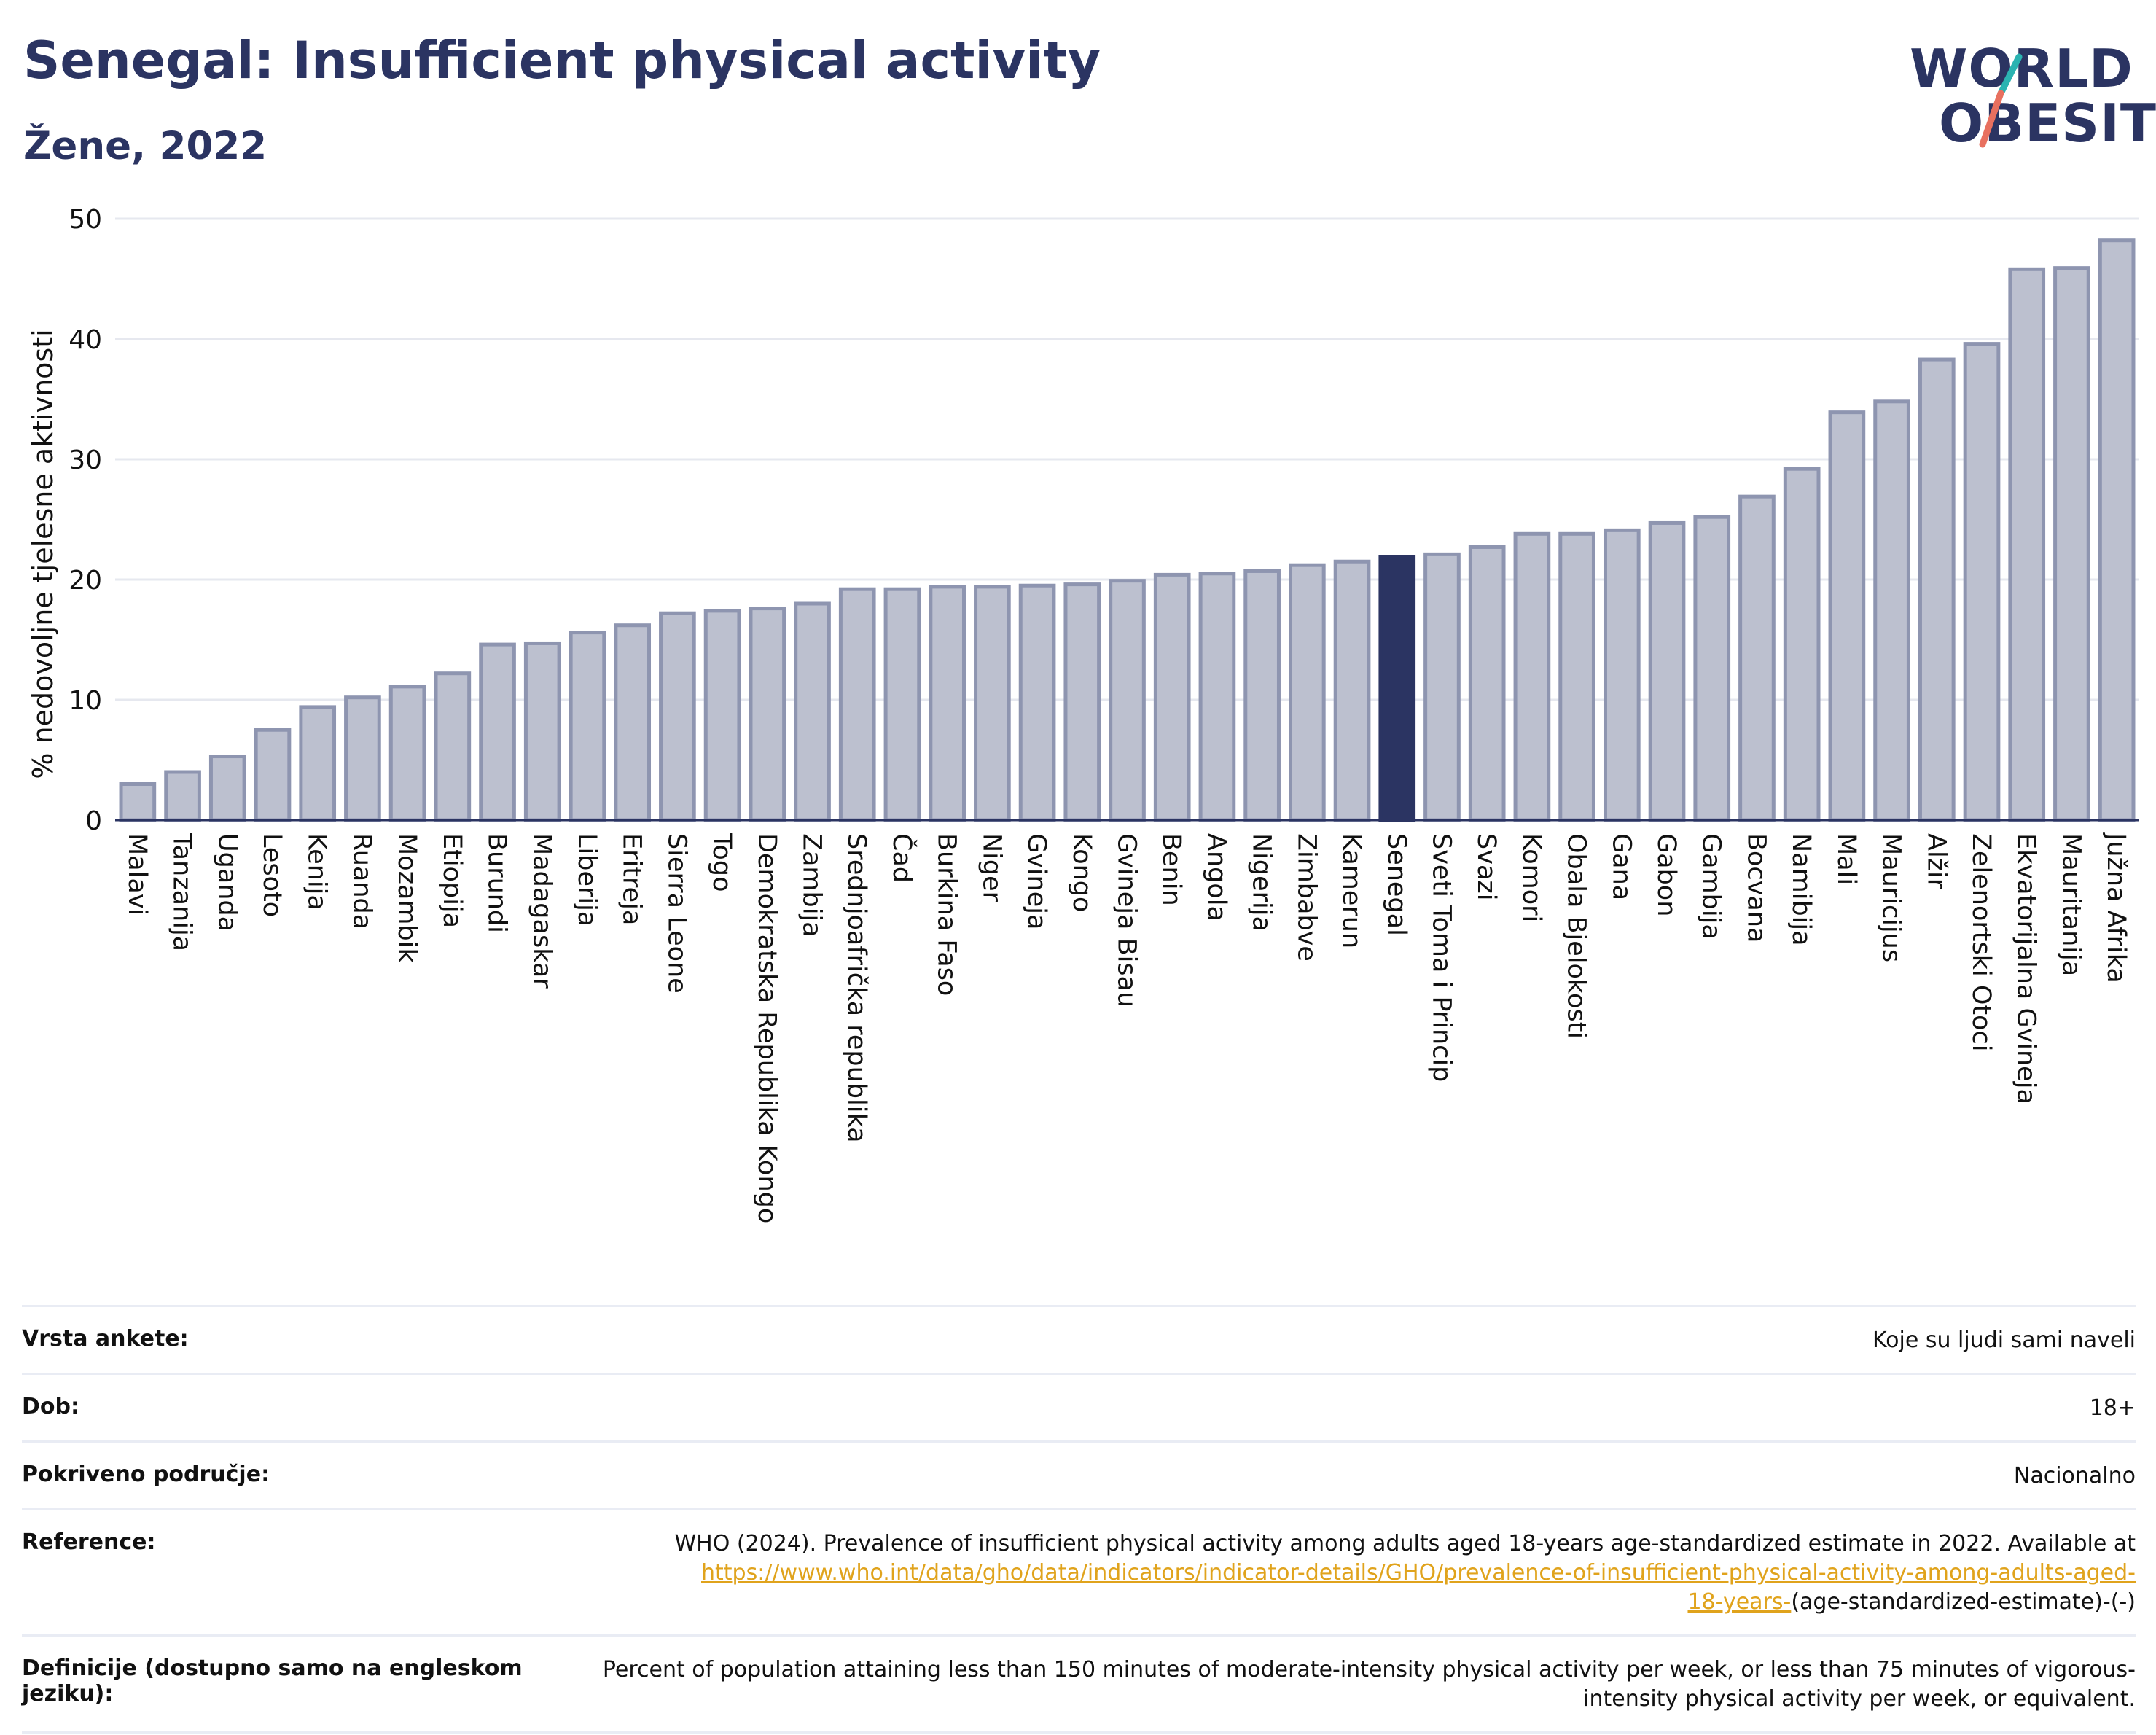 This screenshot has width=2156, height=1735. Describe the element at coordinates (2113, 1408) in the screenshot. I see `age-value: 18+` at that location.